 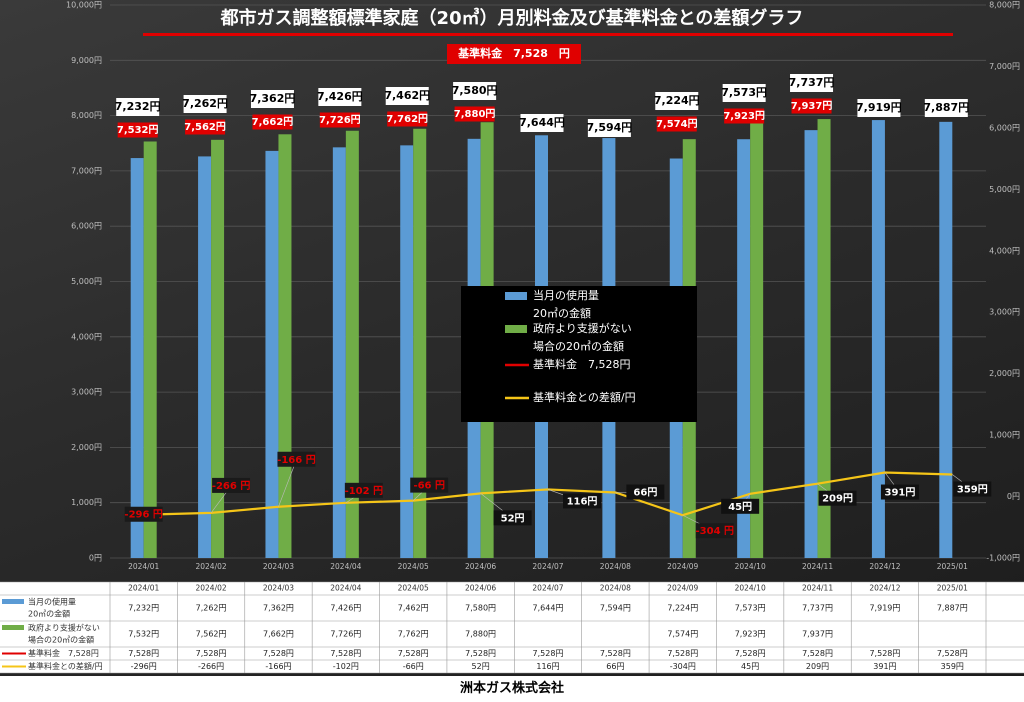 I want to click on right-axis-tick-label: 7,000円, so click(x=1004, y=66).